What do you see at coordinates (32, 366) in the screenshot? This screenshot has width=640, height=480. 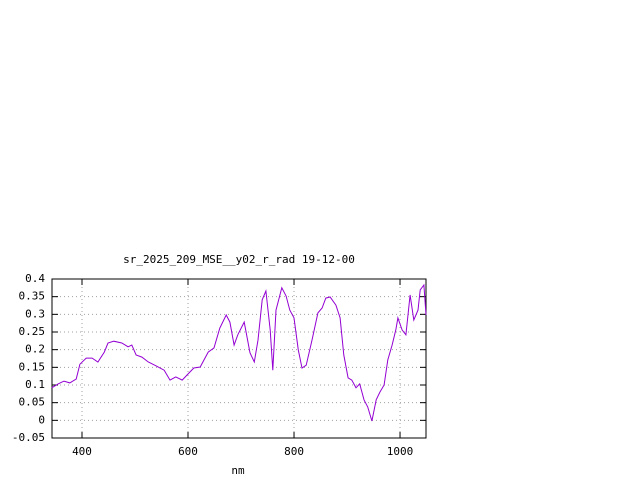 I see `y-tick-label: 0.15` at bounding box center [32, 366].